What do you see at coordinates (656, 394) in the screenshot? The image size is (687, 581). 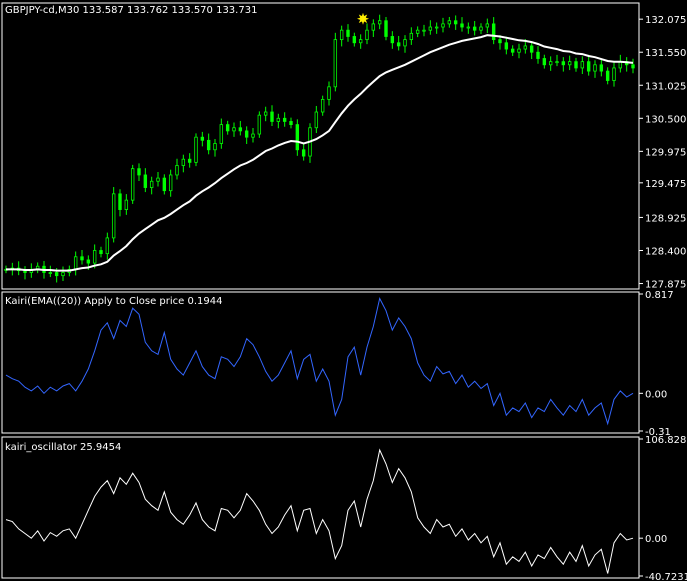 I see `kairi-ytick-label: 0.00` at bounding box center [656, 394].